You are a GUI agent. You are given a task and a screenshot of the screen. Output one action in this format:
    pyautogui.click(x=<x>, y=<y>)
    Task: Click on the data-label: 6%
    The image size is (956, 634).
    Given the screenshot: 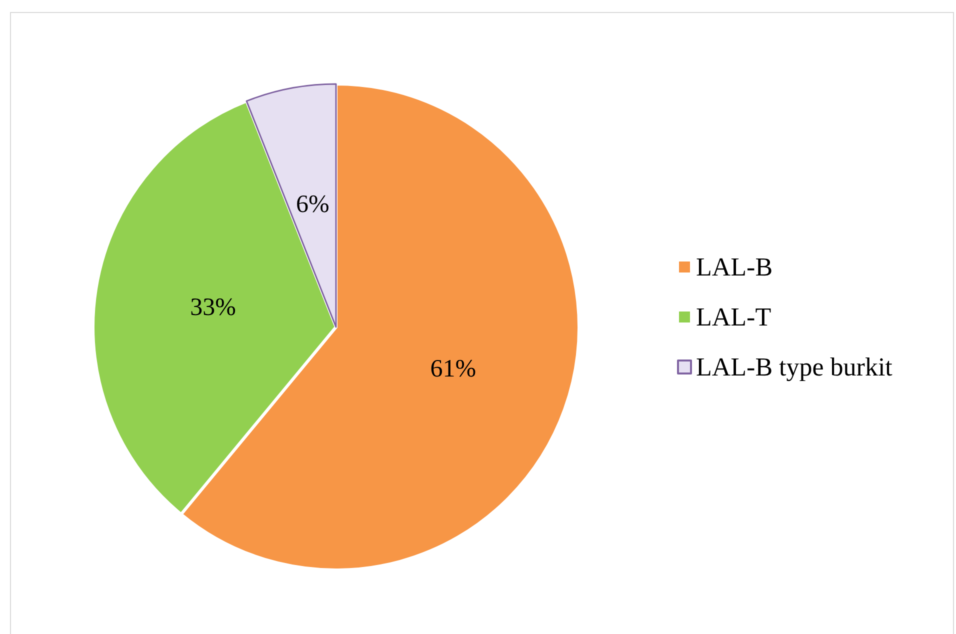 What is the action you would take?
    pyautogui.click(x=313, y=204)
    